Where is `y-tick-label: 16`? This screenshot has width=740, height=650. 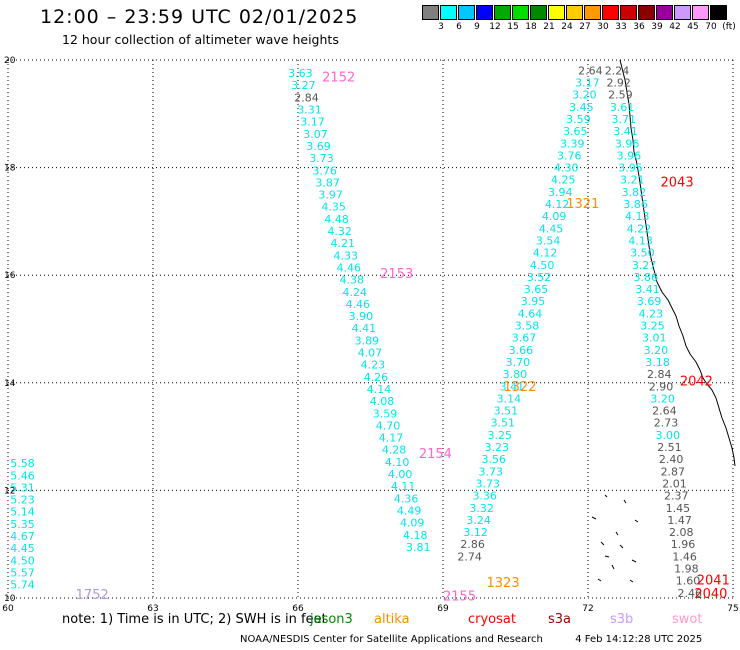 y-tick-label: 16 is located at coordinates (10, 276).